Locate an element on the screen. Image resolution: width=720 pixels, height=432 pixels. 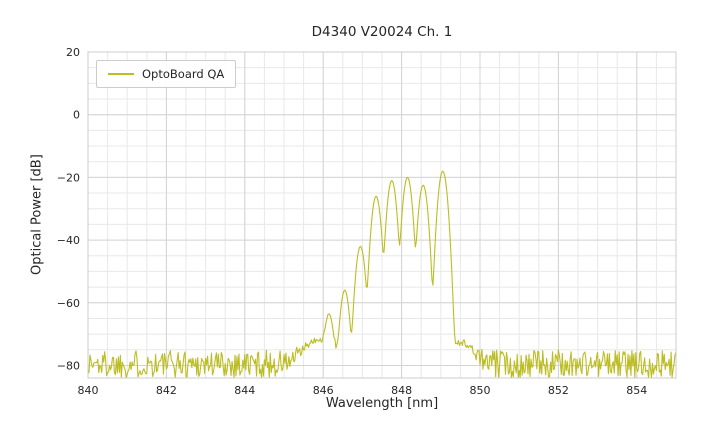
x-tick-label: 842 is located at coordinates (166, 390).